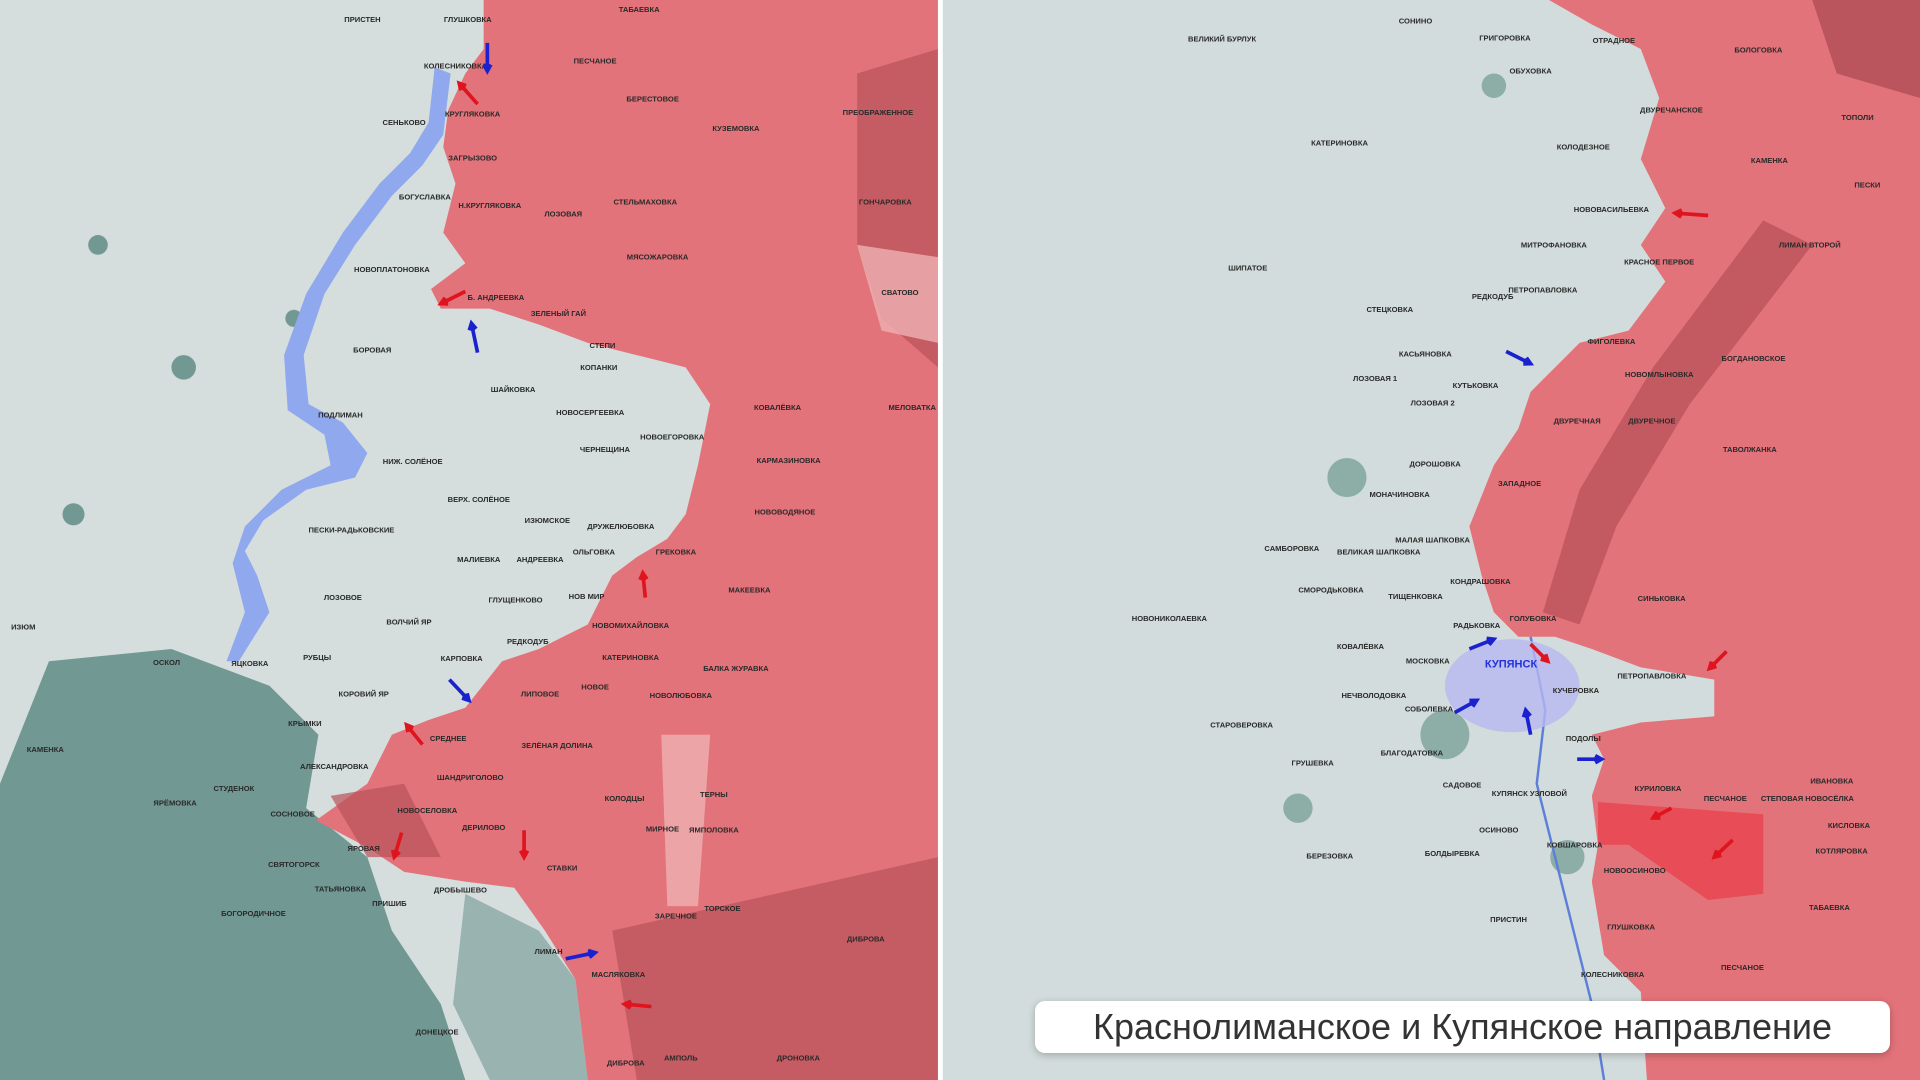 This screenshot has height=1080, width=1920. What do you see at coordinates (338, 364) in the screenshot?
I see `oskil-river-reservoir` at bounding box center [338, 364].